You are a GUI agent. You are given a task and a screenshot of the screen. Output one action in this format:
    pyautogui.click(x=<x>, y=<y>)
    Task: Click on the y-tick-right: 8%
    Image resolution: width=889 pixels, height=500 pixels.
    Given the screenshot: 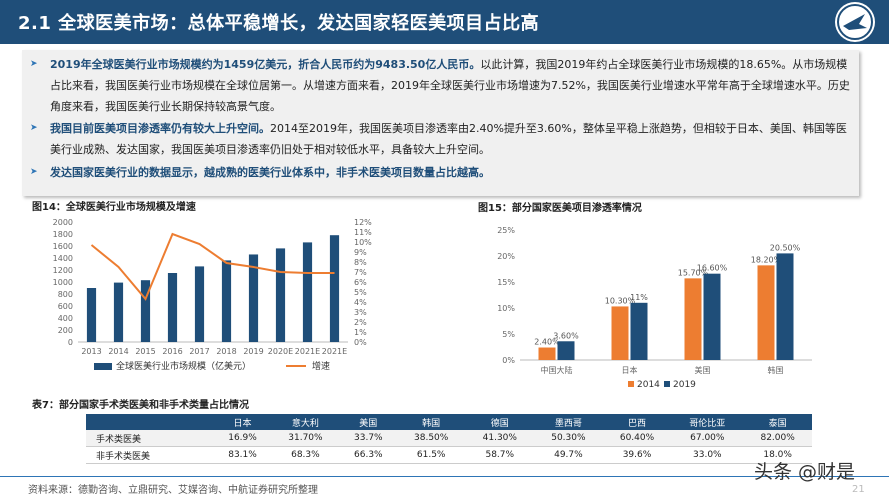 What is the action you would take?
    pyautogui.click(x=360, y=262)
    